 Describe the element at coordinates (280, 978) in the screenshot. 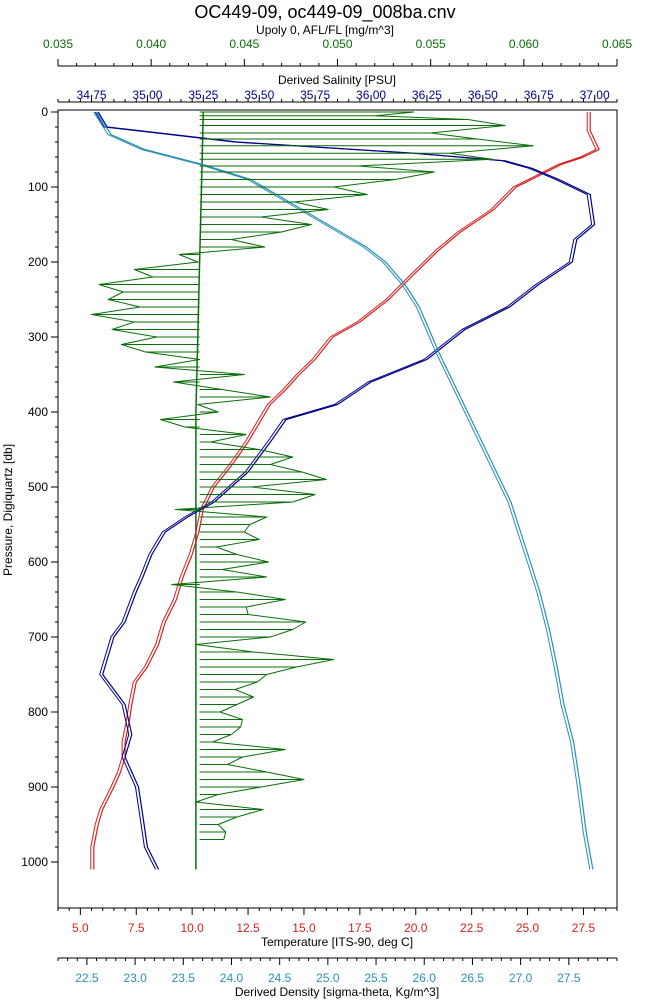

I see `density-tick-label: 24.5` at that location.